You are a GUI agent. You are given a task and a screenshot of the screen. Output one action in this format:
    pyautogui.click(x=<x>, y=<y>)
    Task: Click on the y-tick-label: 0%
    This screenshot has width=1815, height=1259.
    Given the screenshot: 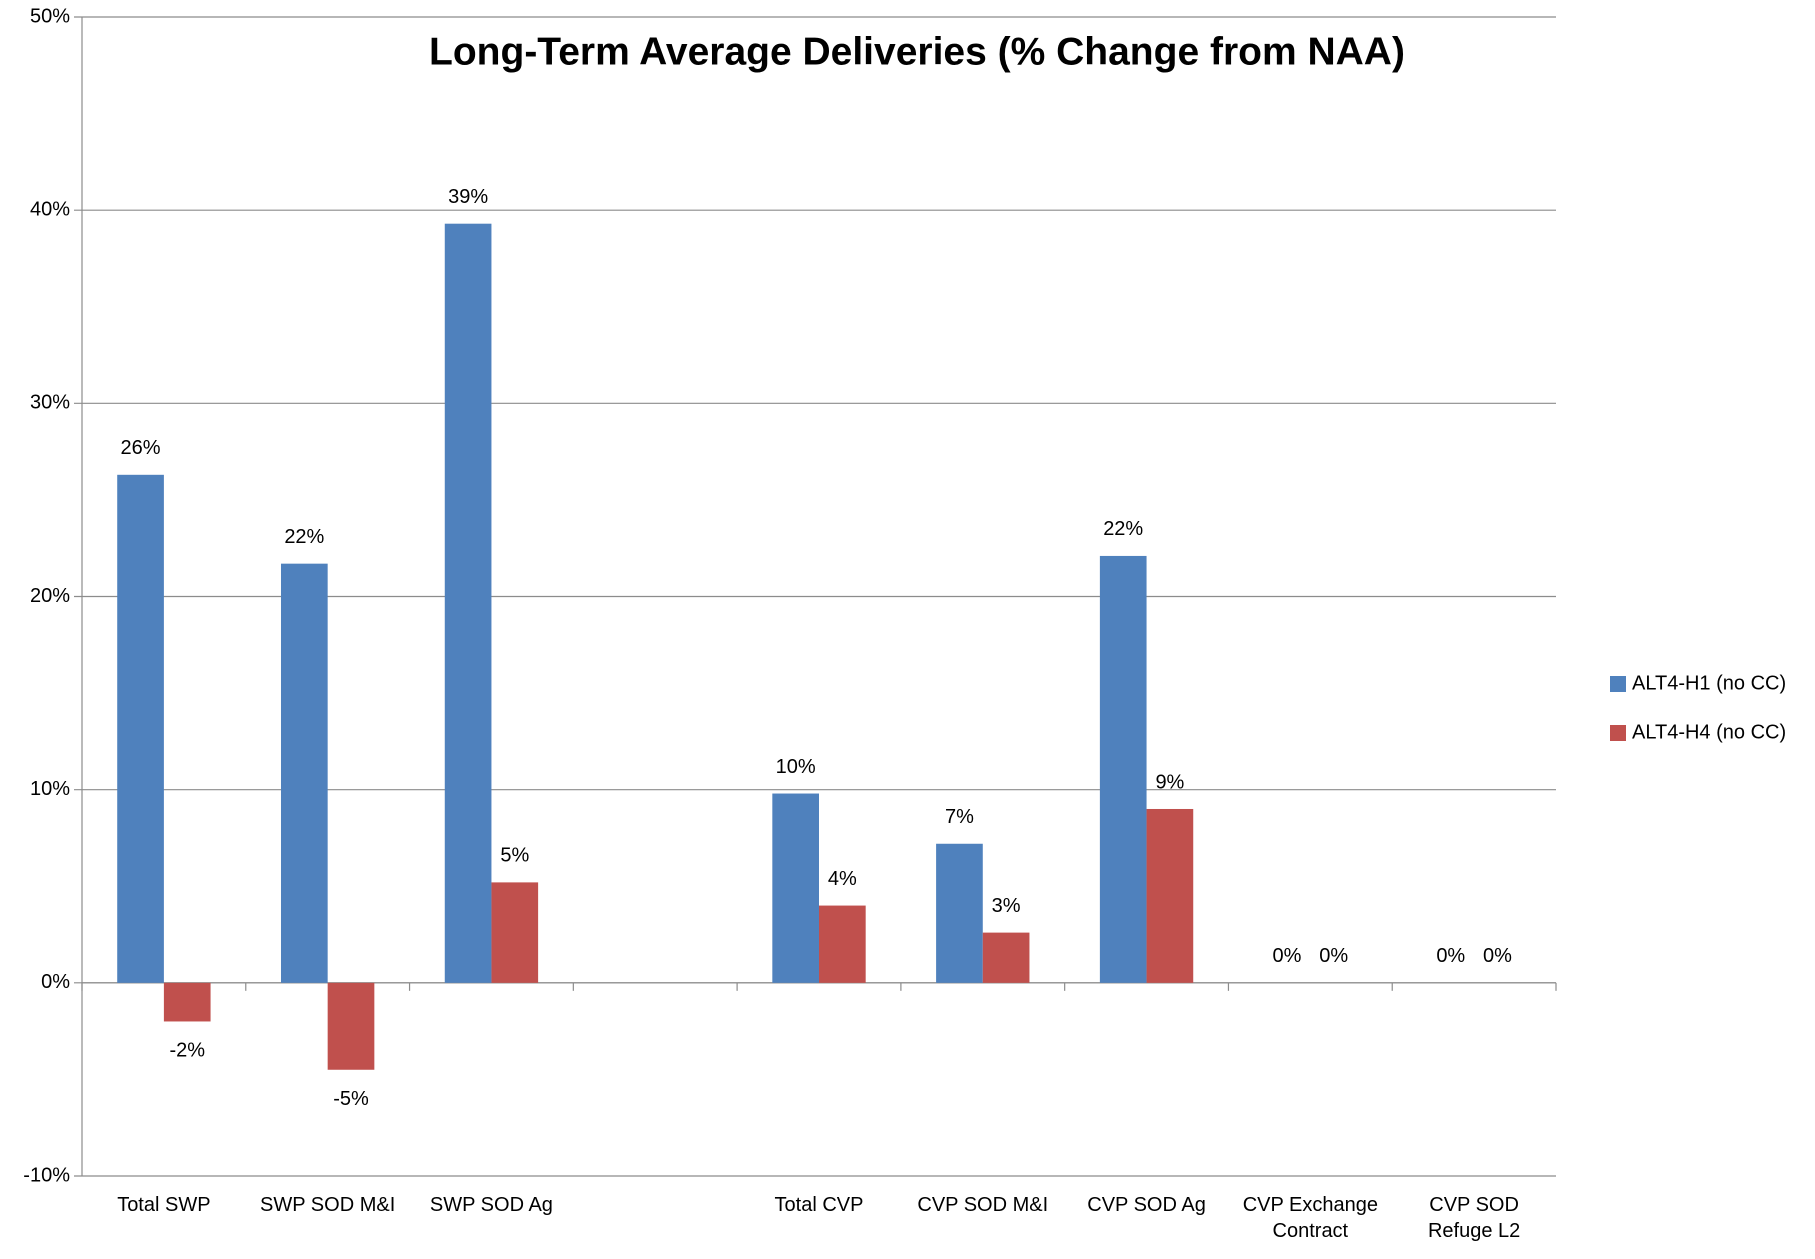 What is the action you would take?
    pyautogui.click(x=55, y=982)
    